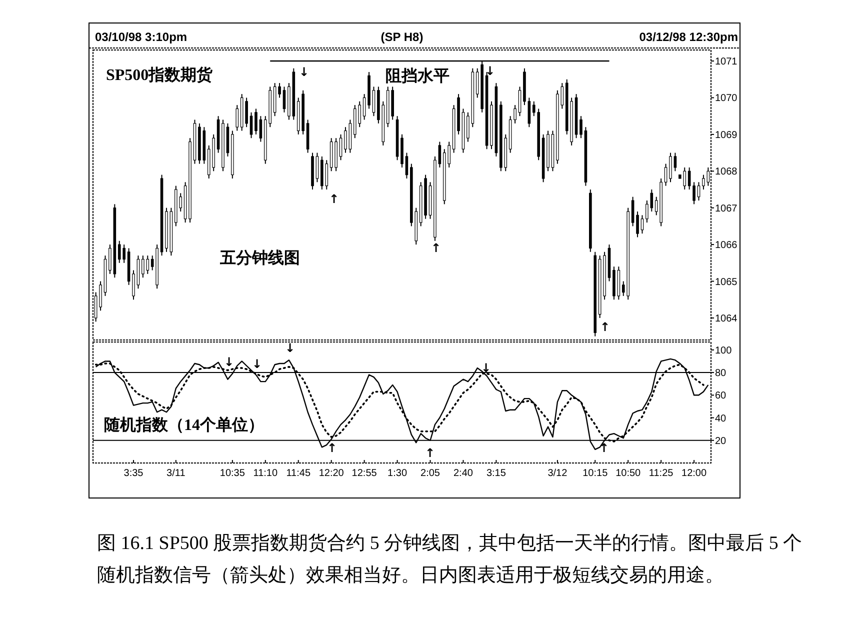  Describe the element at coordinates (595, 473) in the screenshot. I see `x-tick-label: 10:15` at that location.